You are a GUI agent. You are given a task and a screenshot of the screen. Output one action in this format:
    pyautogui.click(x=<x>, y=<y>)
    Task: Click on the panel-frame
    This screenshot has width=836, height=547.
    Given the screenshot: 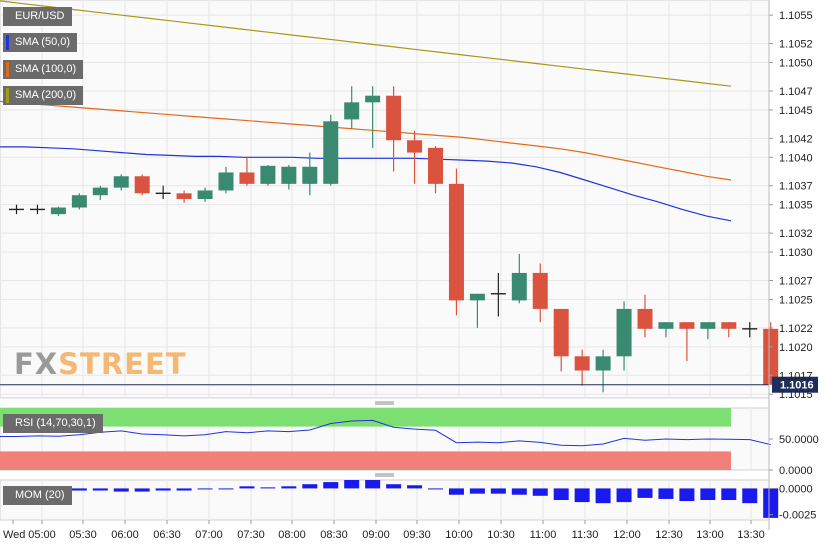 What is the action you would take?
    pyautogui.click(x=385, y=500)
    